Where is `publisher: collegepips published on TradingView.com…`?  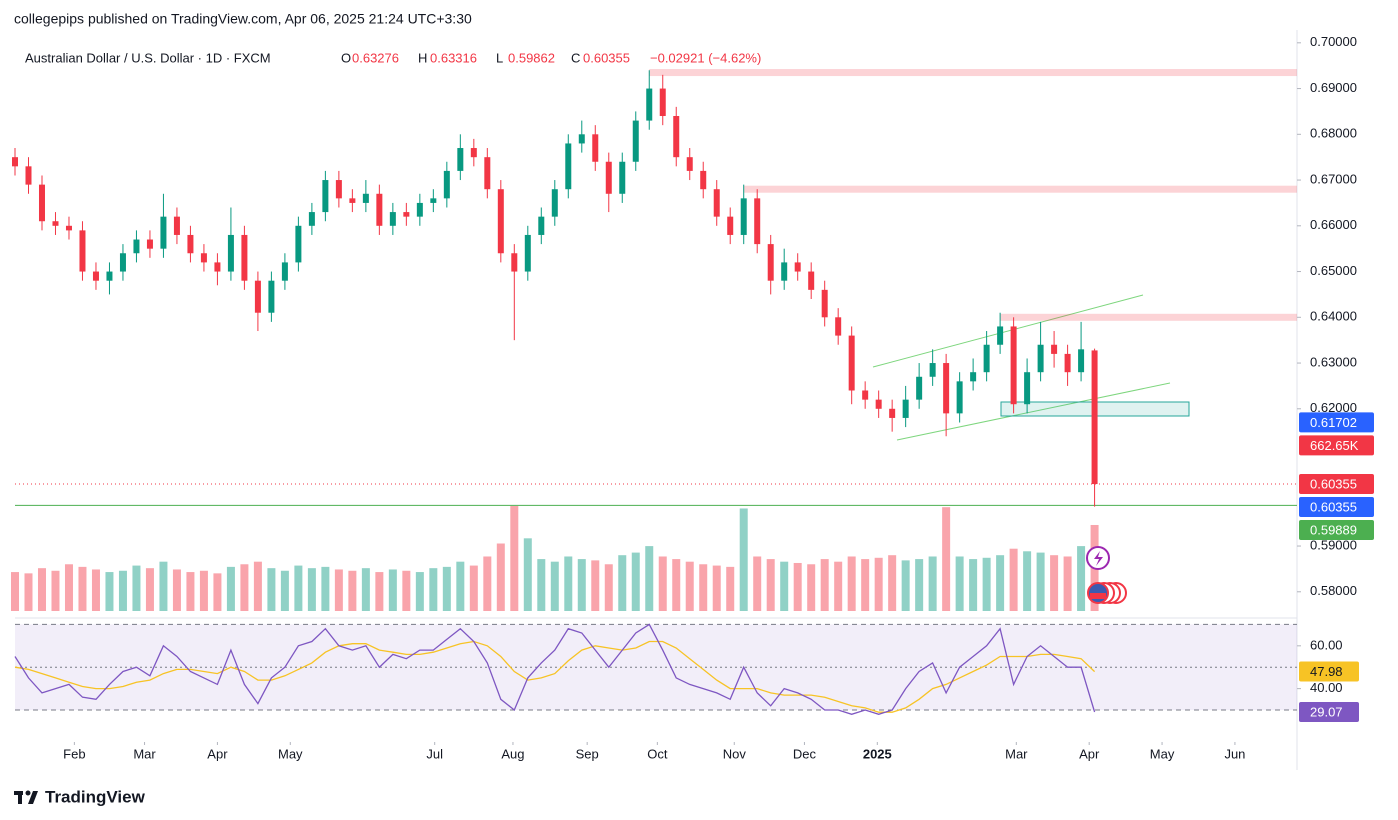
publisher: collegepips published on TradingView.com… is located at coordinates (243, 19).